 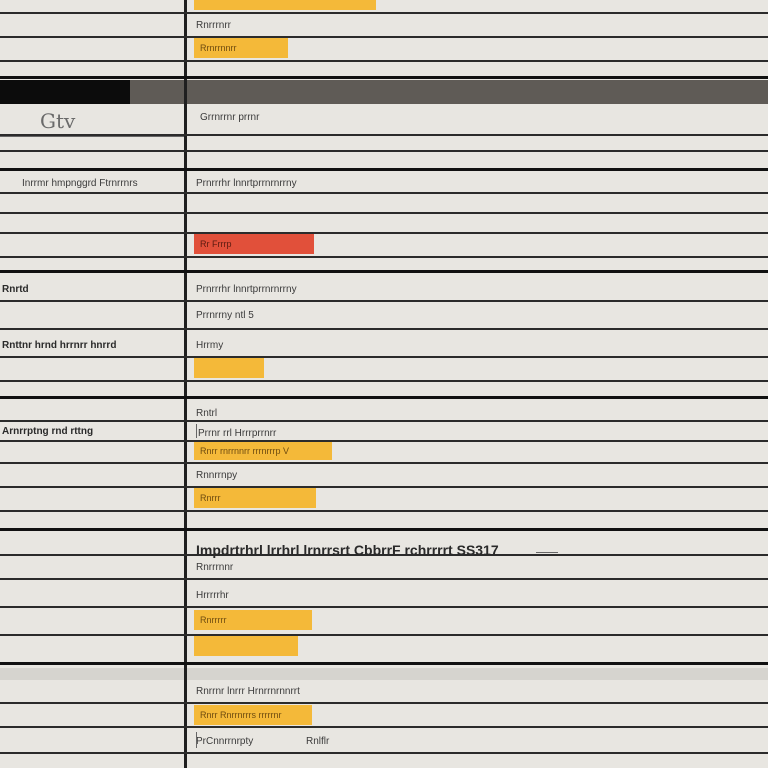 What do you see at coordinates (213, 25) in the screenshot?
I see `field-label: Rnrrrnrr` at bounding box center [213, 25].